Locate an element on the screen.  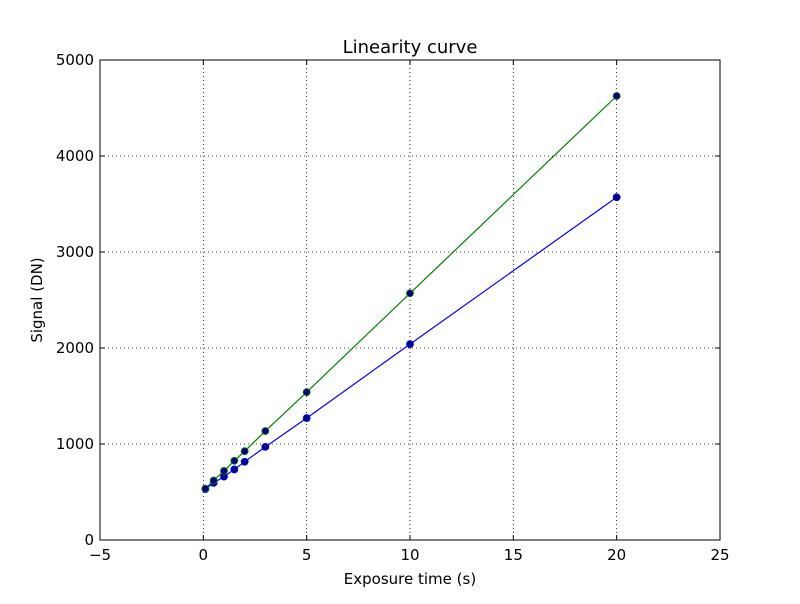
x-axis-label: Exposure time (s) is located at coordinates (410, 579).